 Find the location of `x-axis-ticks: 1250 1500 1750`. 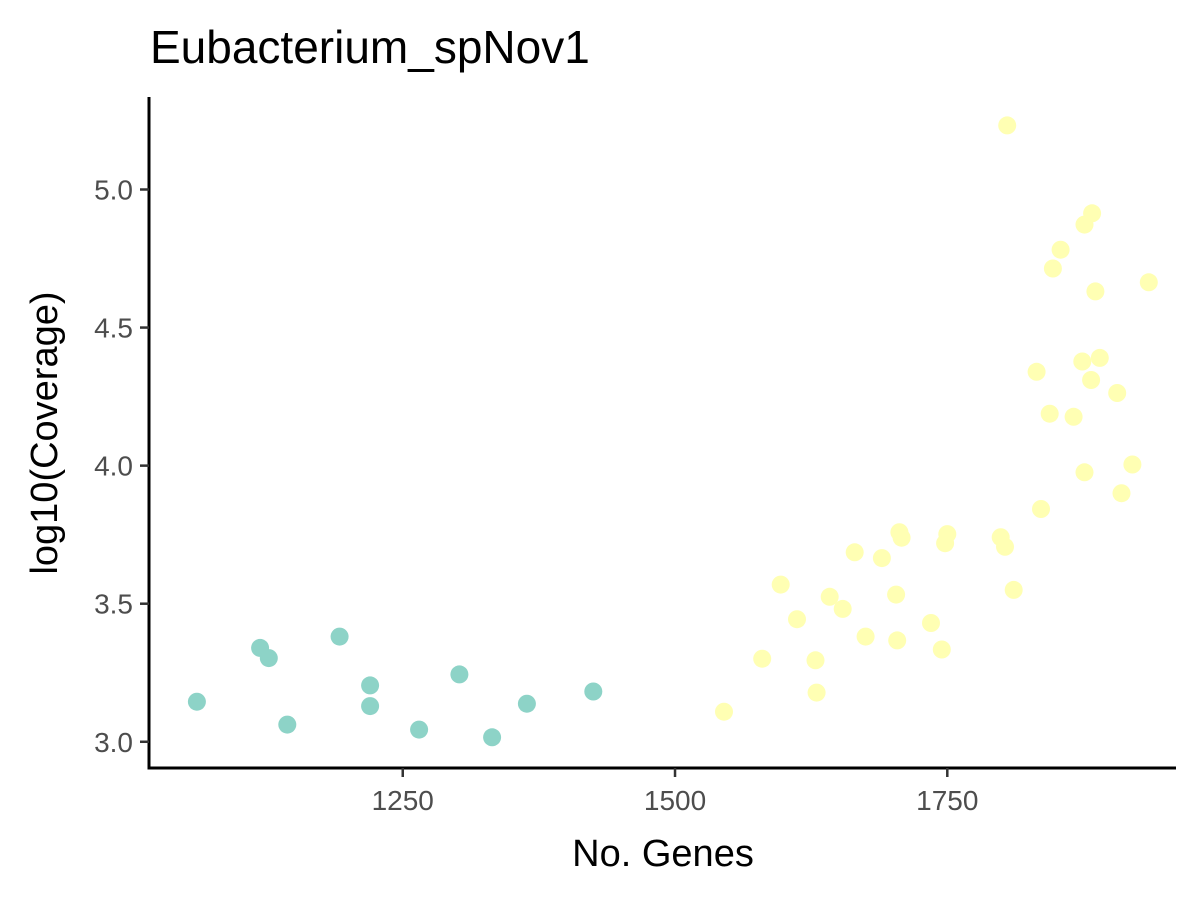

x-axis-ticks: 1250 1500 1750 is located at coordinates (675, 792).